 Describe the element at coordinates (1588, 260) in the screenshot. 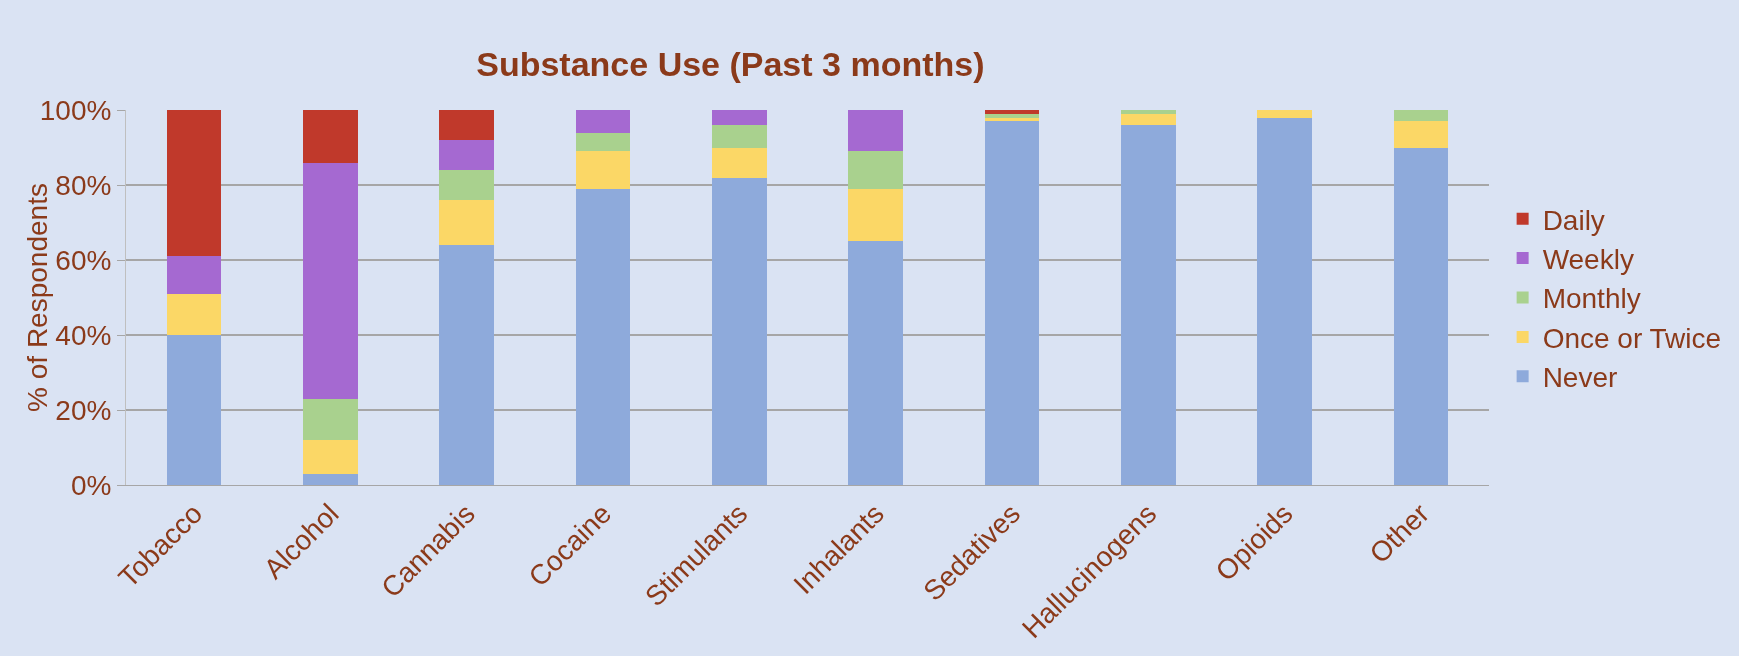

I see `legend-label: Weekly` at that location.